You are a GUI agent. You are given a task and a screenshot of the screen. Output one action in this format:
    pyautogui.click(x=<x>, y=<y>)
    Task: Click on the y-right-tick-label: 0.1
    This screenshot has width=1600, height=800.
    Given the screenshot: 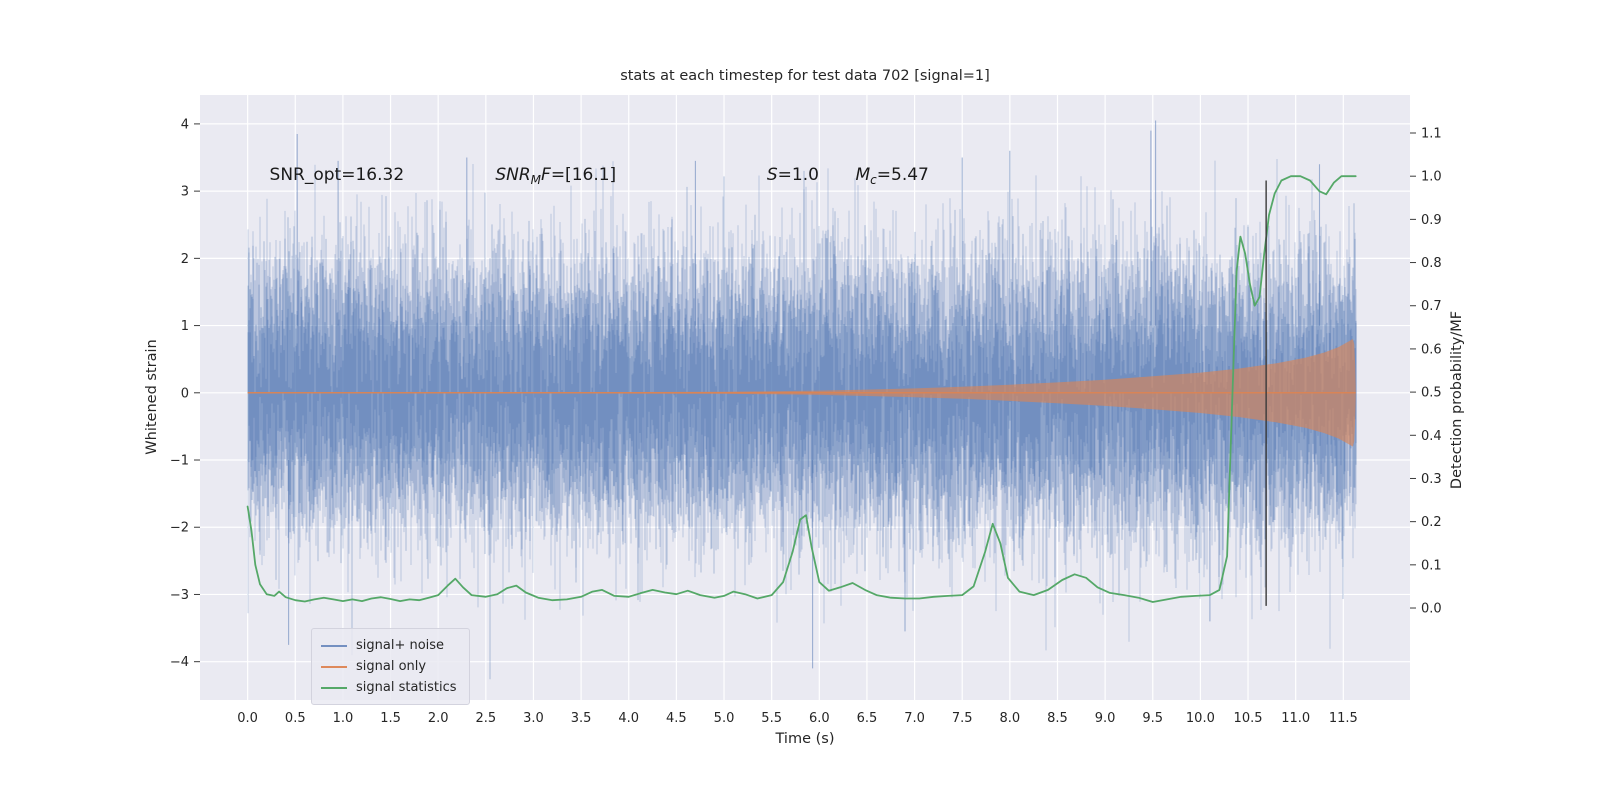 What is the action you would take?
    pyautogui.click(x=1431, y=565)
    